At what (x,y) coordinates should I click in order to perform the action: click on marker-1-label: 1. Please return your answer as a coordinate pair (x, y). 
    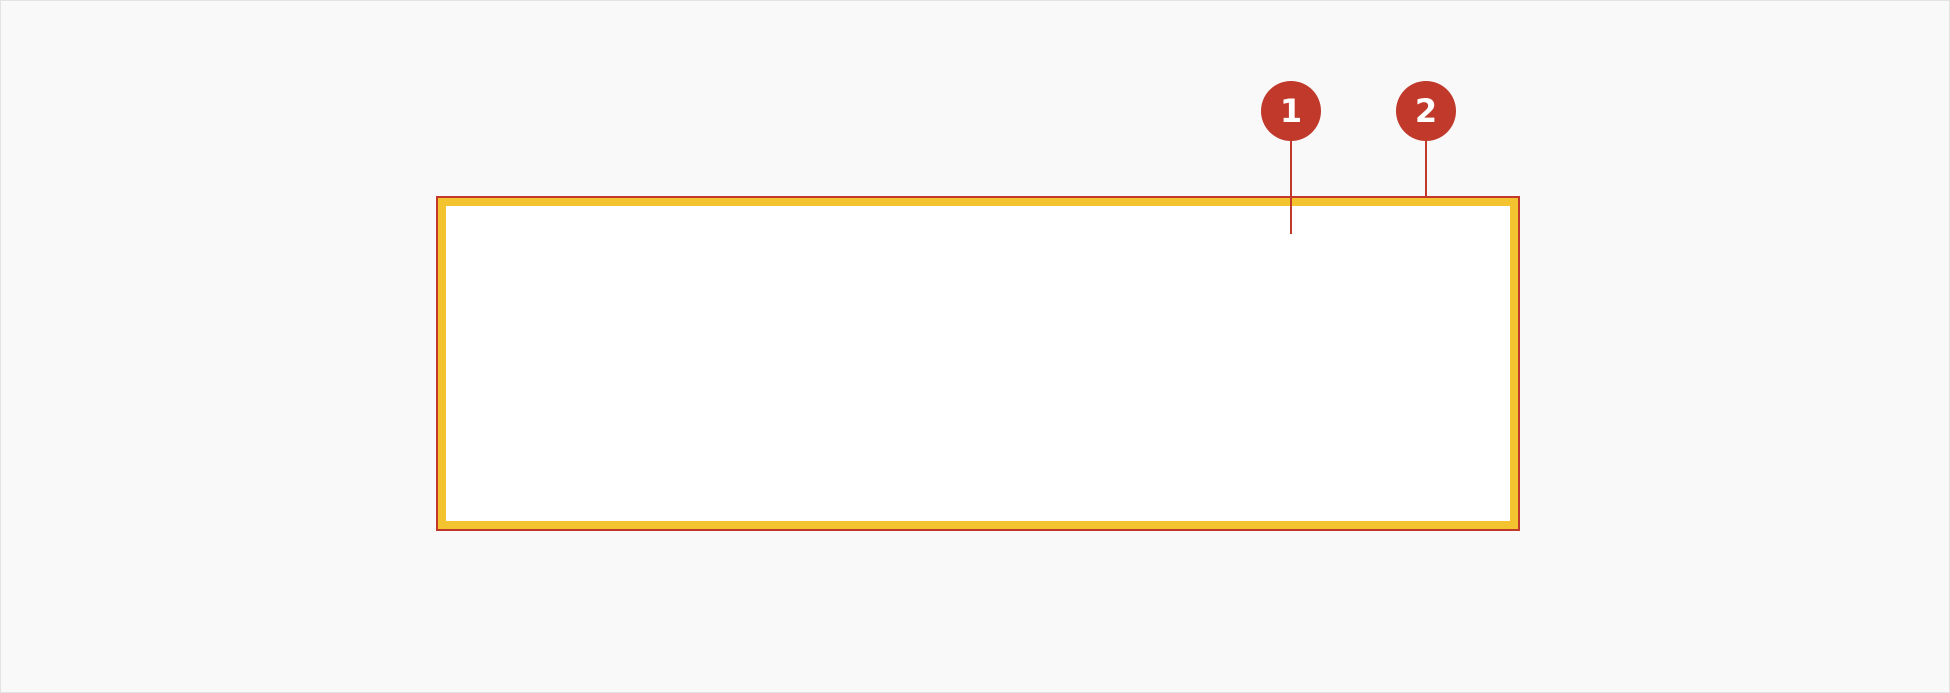
    Looking at the image, I should click on (1291, 111).